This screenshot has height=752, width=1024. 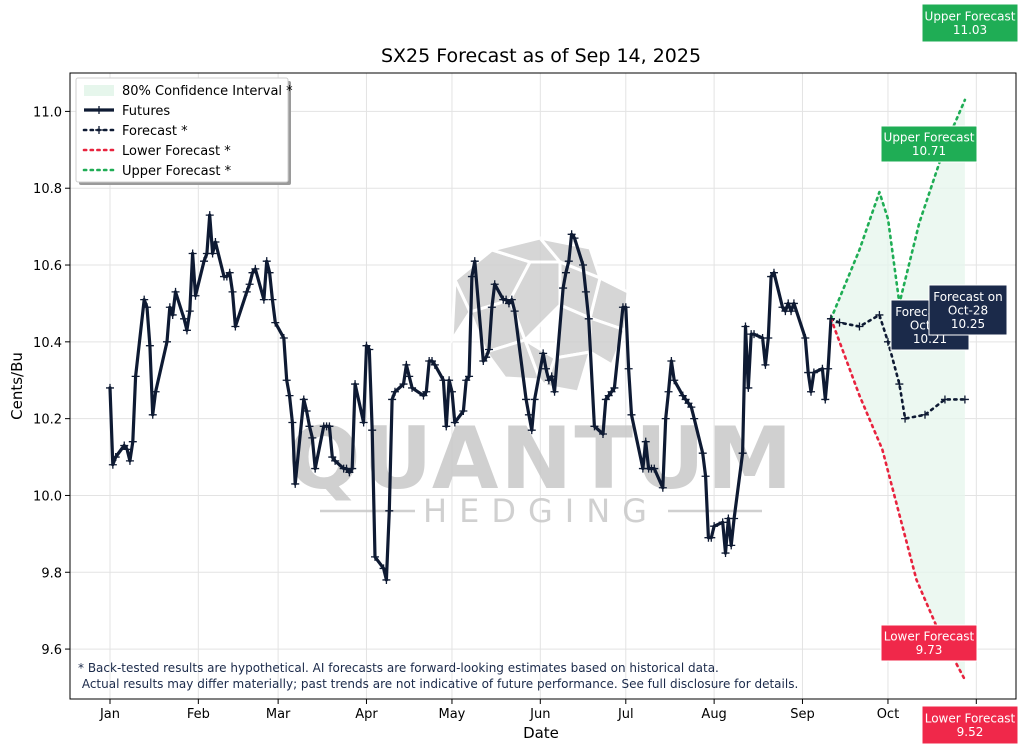 I want to click on legend-label: Lower Forecast *, so click(x=176, y=151).